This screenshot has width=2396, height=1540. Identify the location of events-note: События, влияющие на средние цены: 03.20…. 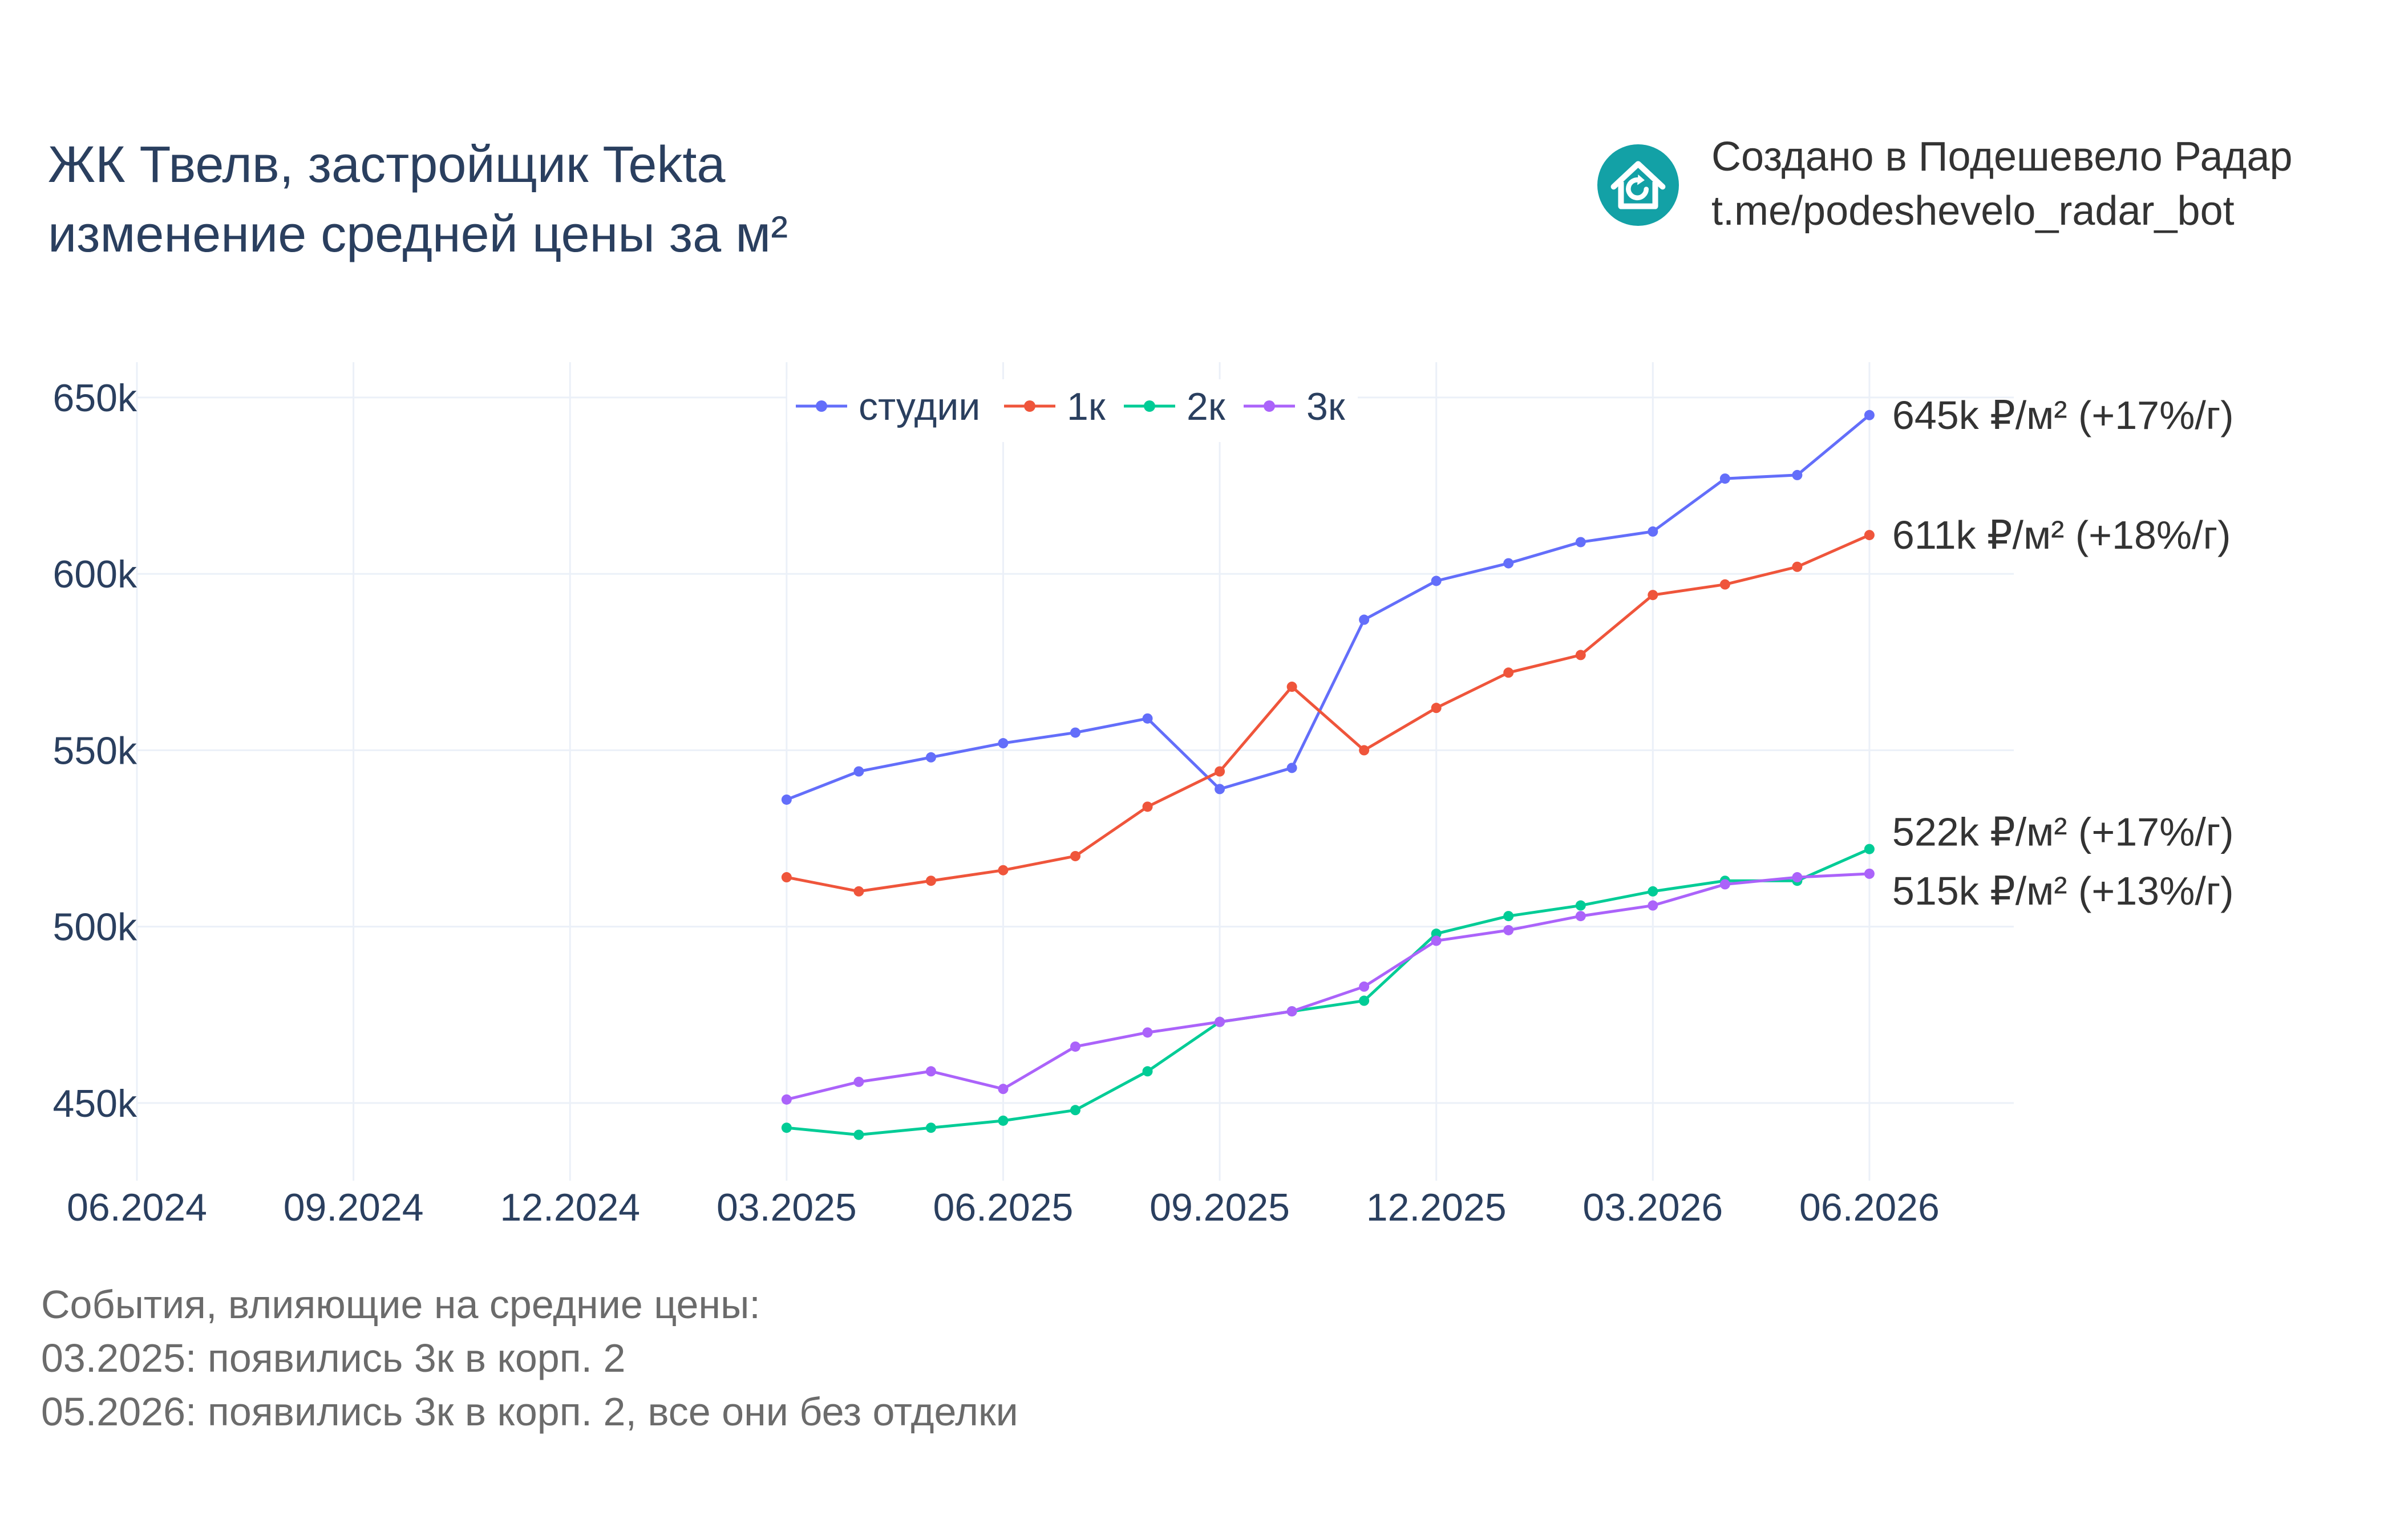
(529, 1358).